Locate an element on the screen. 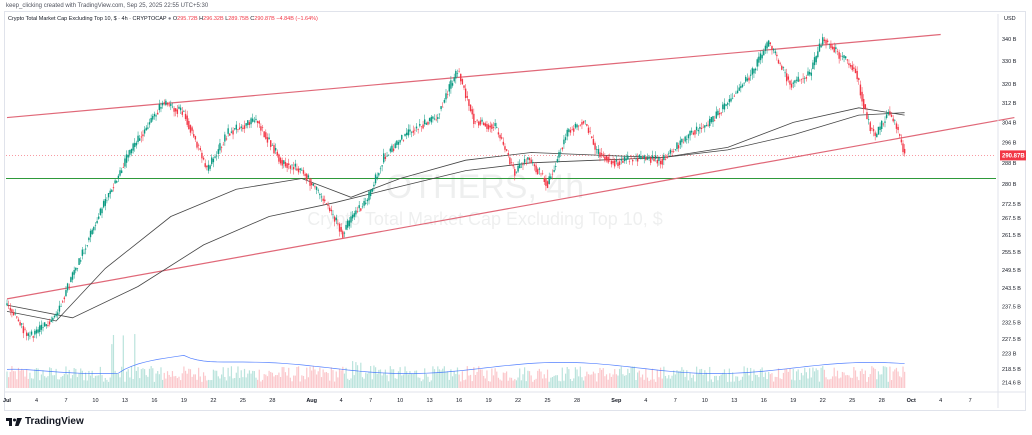 This screenshot has width=1032, height=435. time-axis-tick: 16 is located at coordinates (764, 401).